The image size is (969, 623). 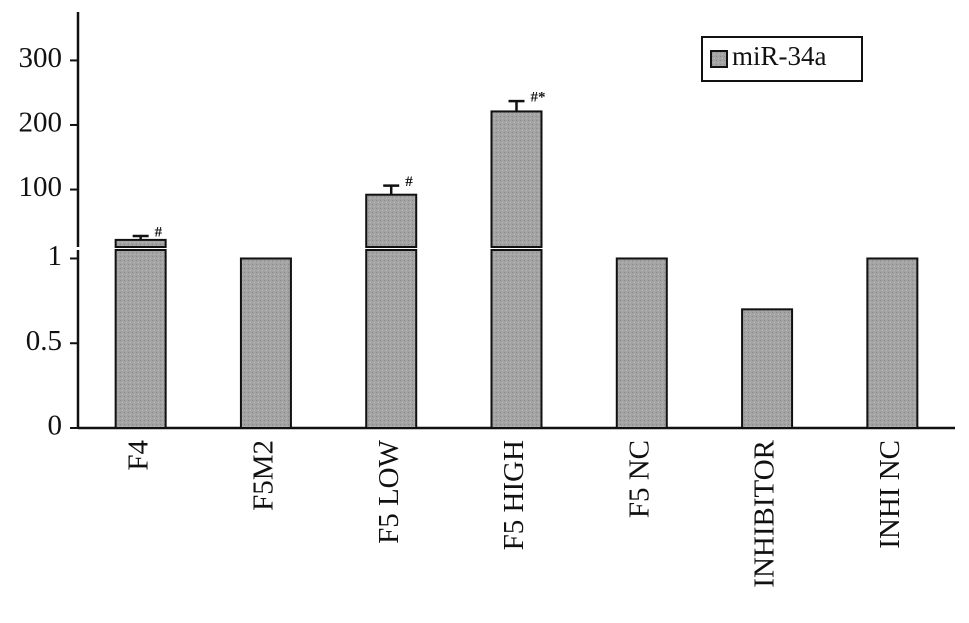 I want to click on x-tick-label: F5 LOW, so click(x=389, y=491).